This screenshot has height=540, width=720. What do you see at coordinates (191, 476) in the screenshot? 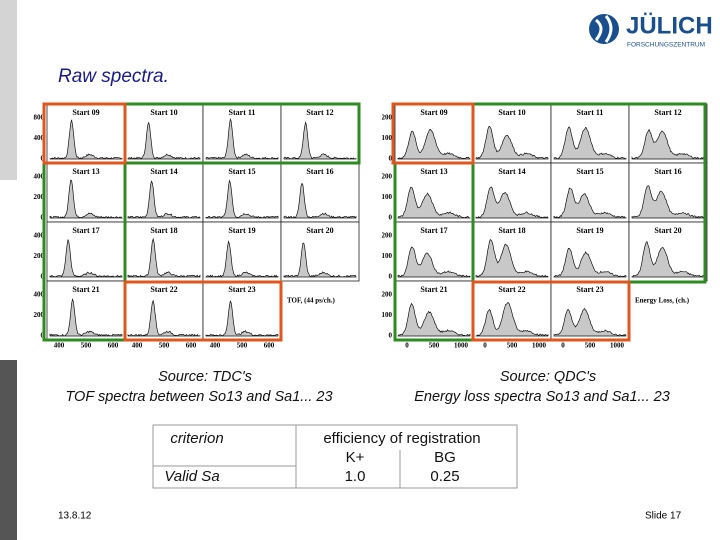
I see `table-cell: Valid Sa` at bounding box center [191, 476].